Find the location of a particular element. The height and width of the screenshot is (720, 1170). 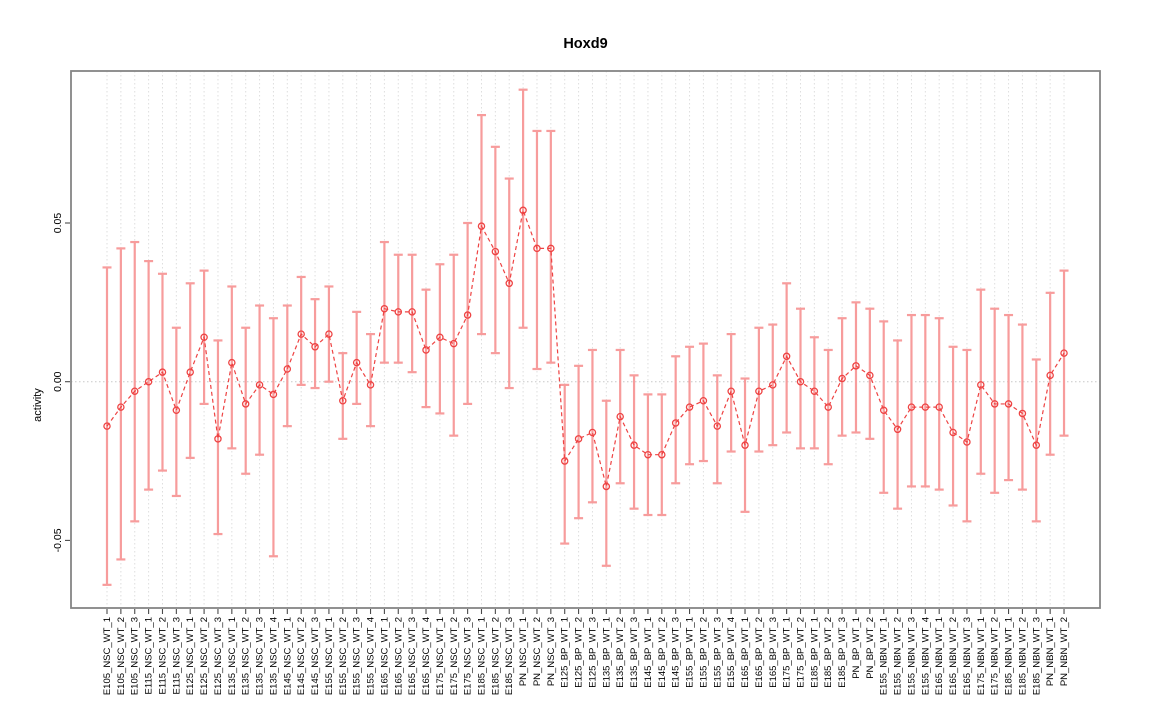

x-tick-label: E185_BP_WT_1 is located at coordinates (814, 652).